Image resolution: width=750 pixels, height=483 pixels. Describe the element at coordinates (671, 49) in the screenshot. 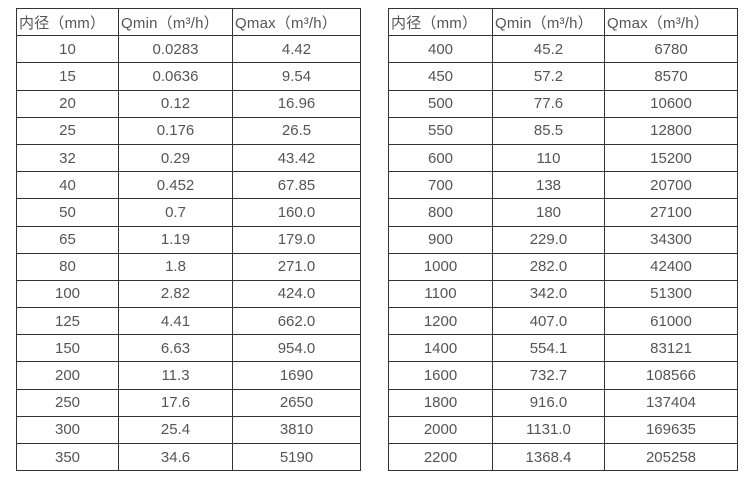

I see `table-cell: 6780` at that location.